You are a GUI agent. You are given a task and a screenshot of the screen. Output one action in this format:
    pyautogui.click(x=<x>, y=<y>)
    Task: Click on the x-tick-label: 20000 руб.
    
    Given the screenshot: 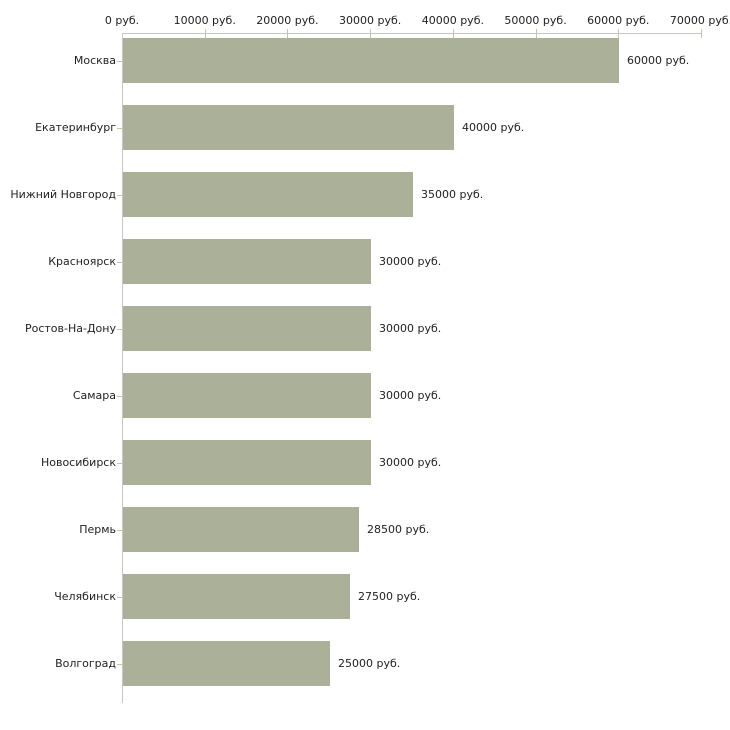 What is the action you would take?
    pyautogui.click(x=287, y=20)
    